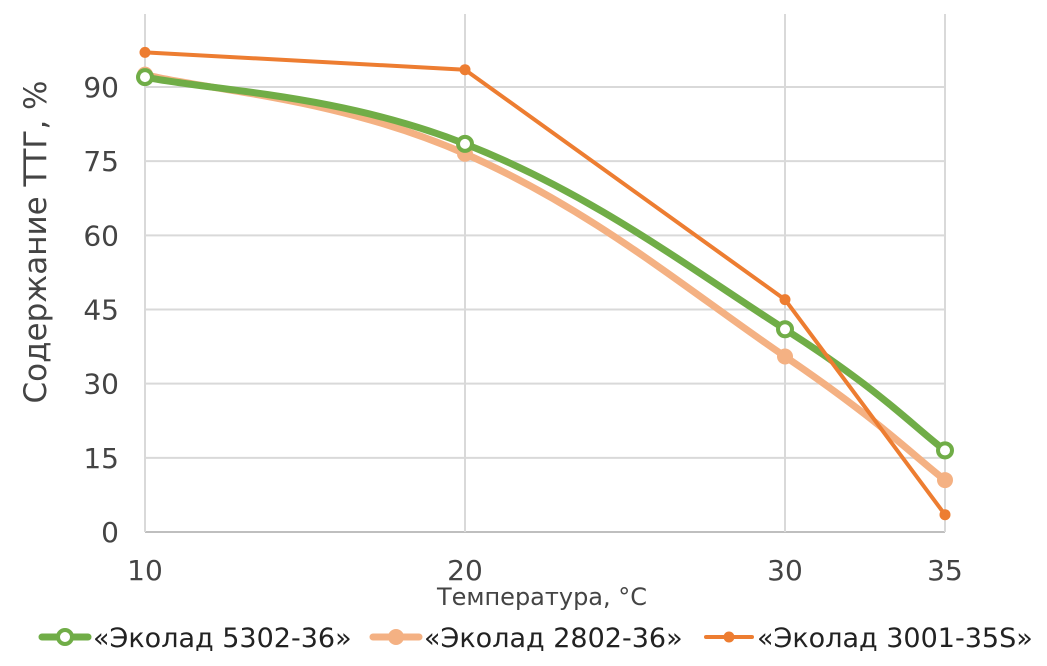 The height and width of the screenshot is (666, 1047). I want to click on y-tick-label: 60, so click(101, 235).